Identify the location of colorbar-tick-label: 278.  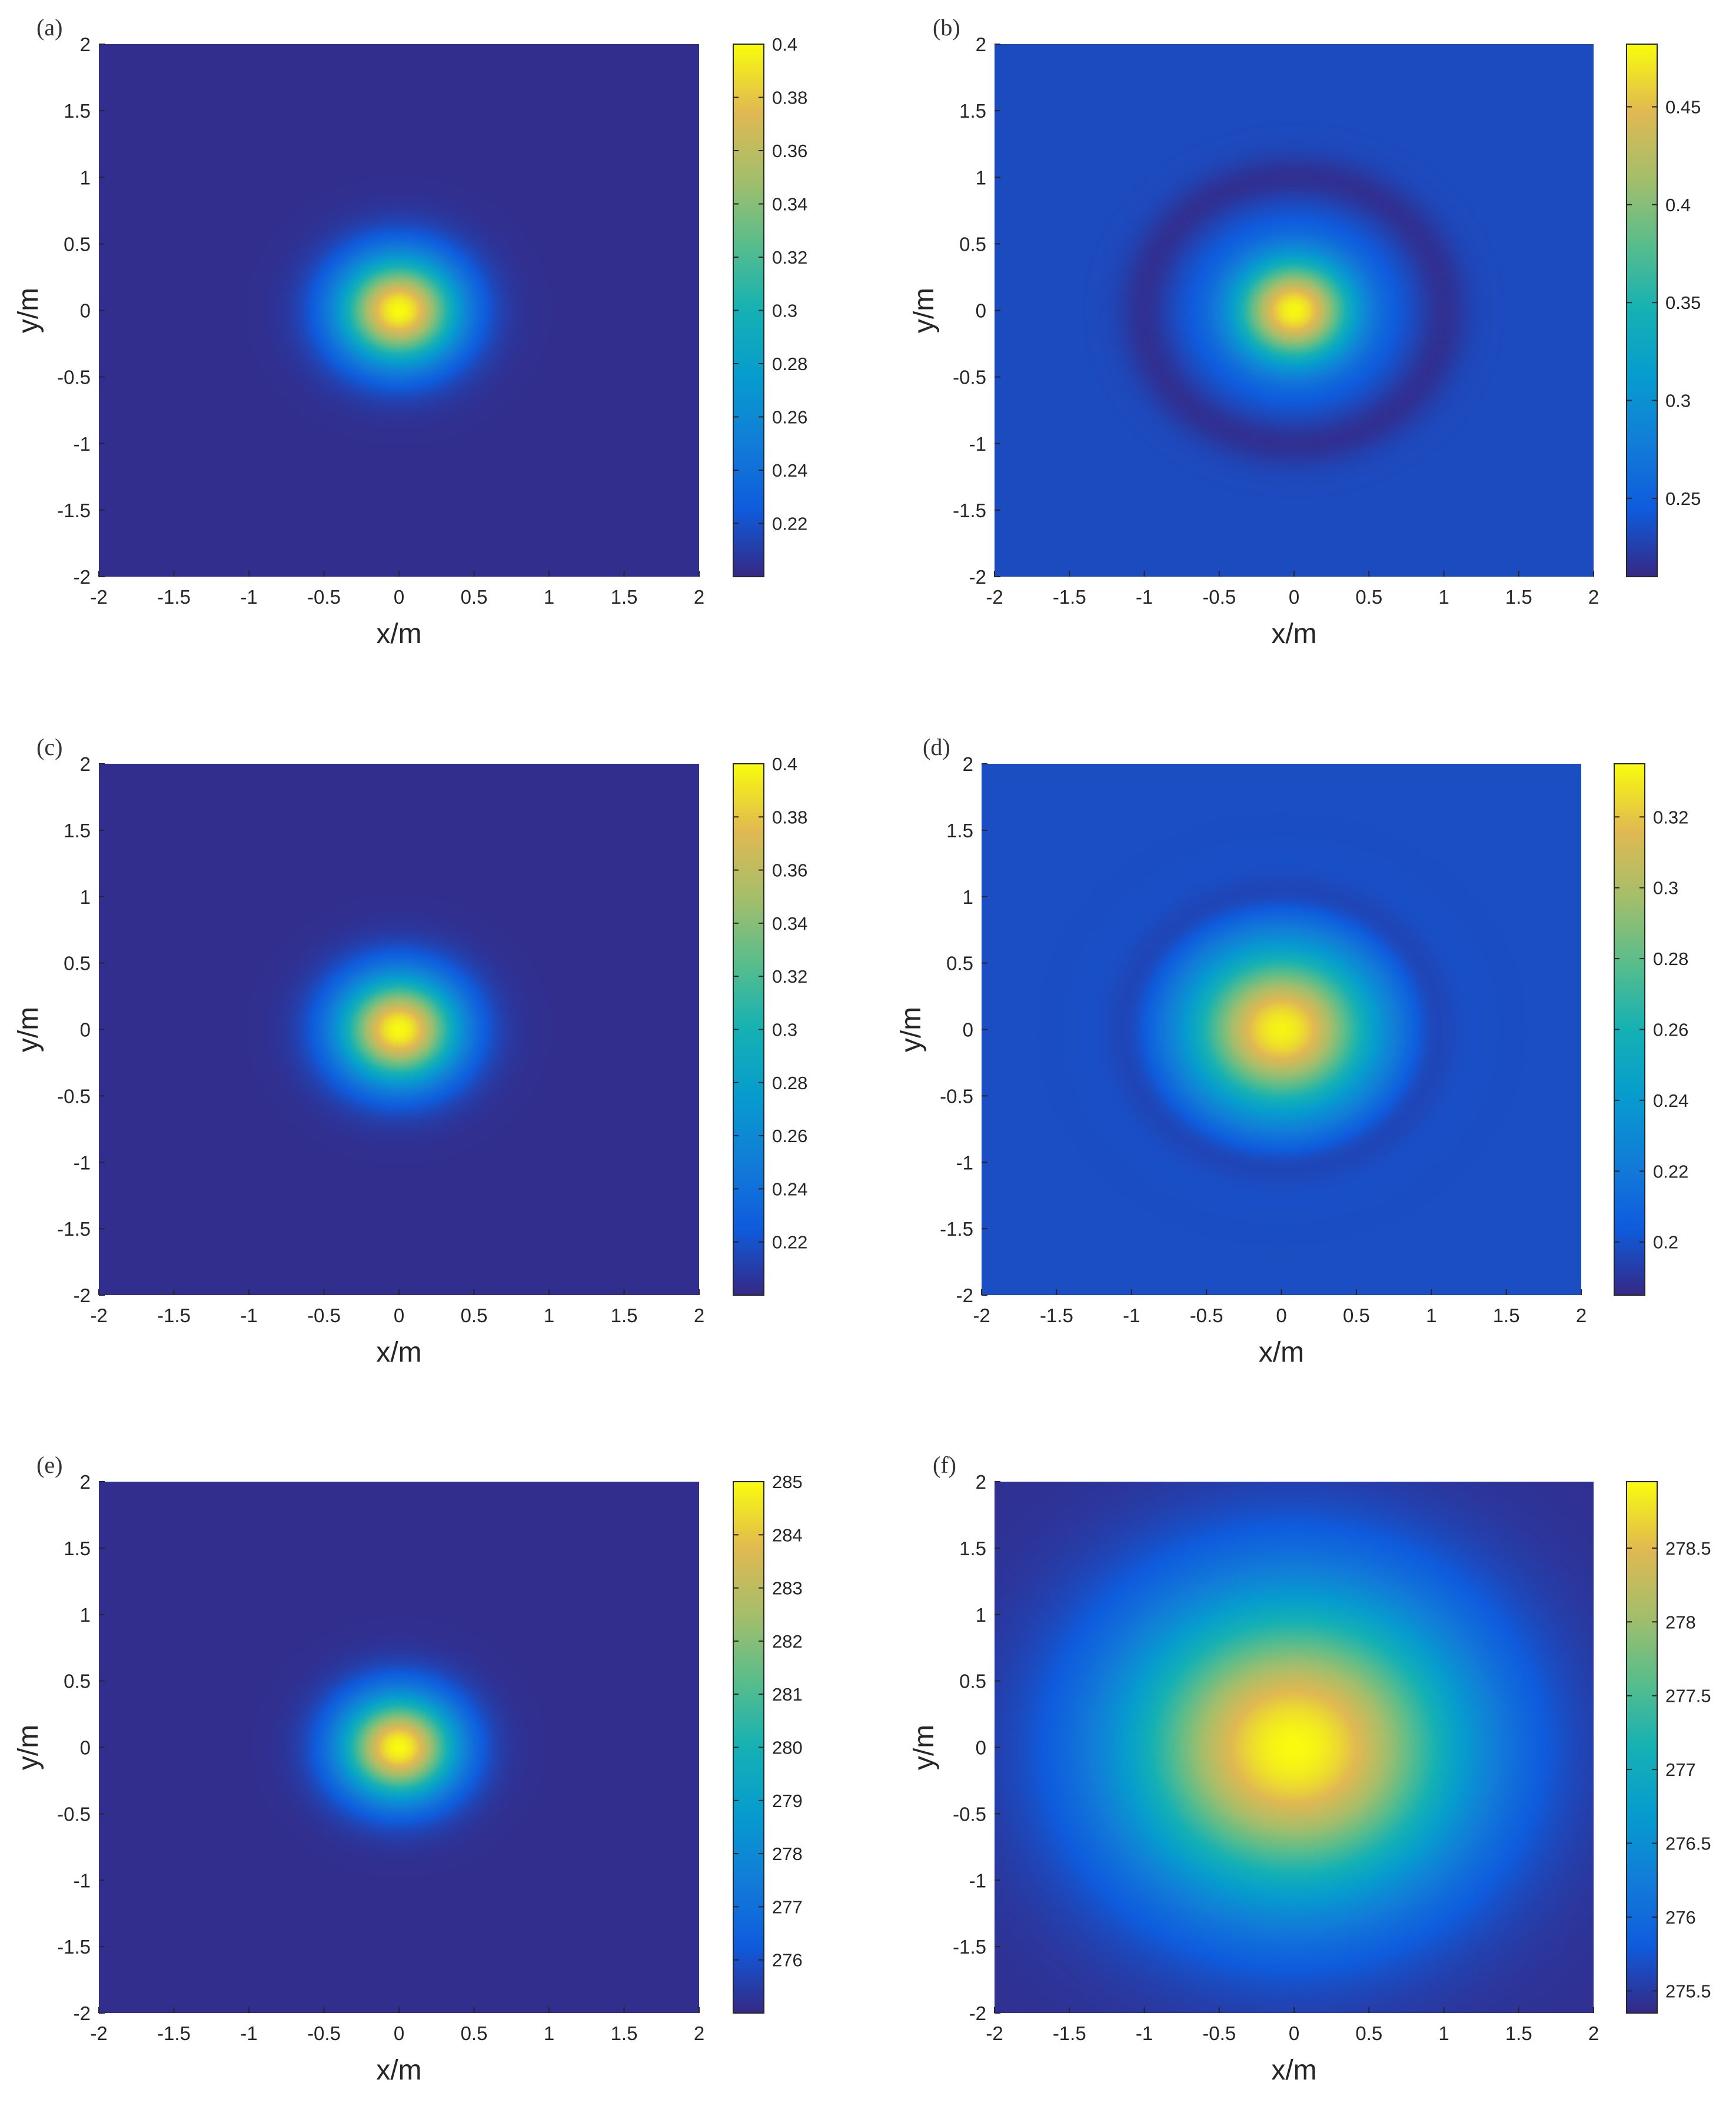
(1681, 1622).